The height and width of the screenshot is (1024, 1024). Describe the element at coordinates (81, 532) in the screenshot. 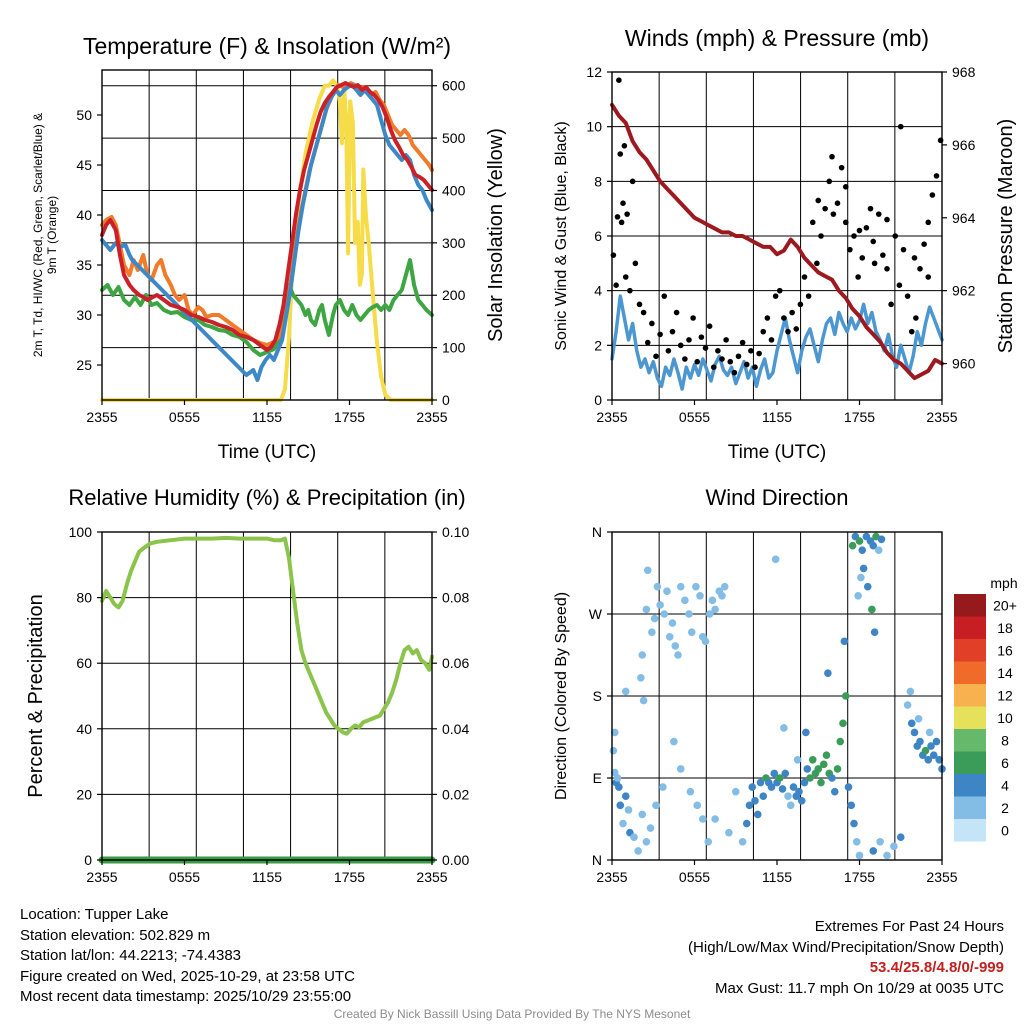

I see `y-tick-label: 100` at that location.